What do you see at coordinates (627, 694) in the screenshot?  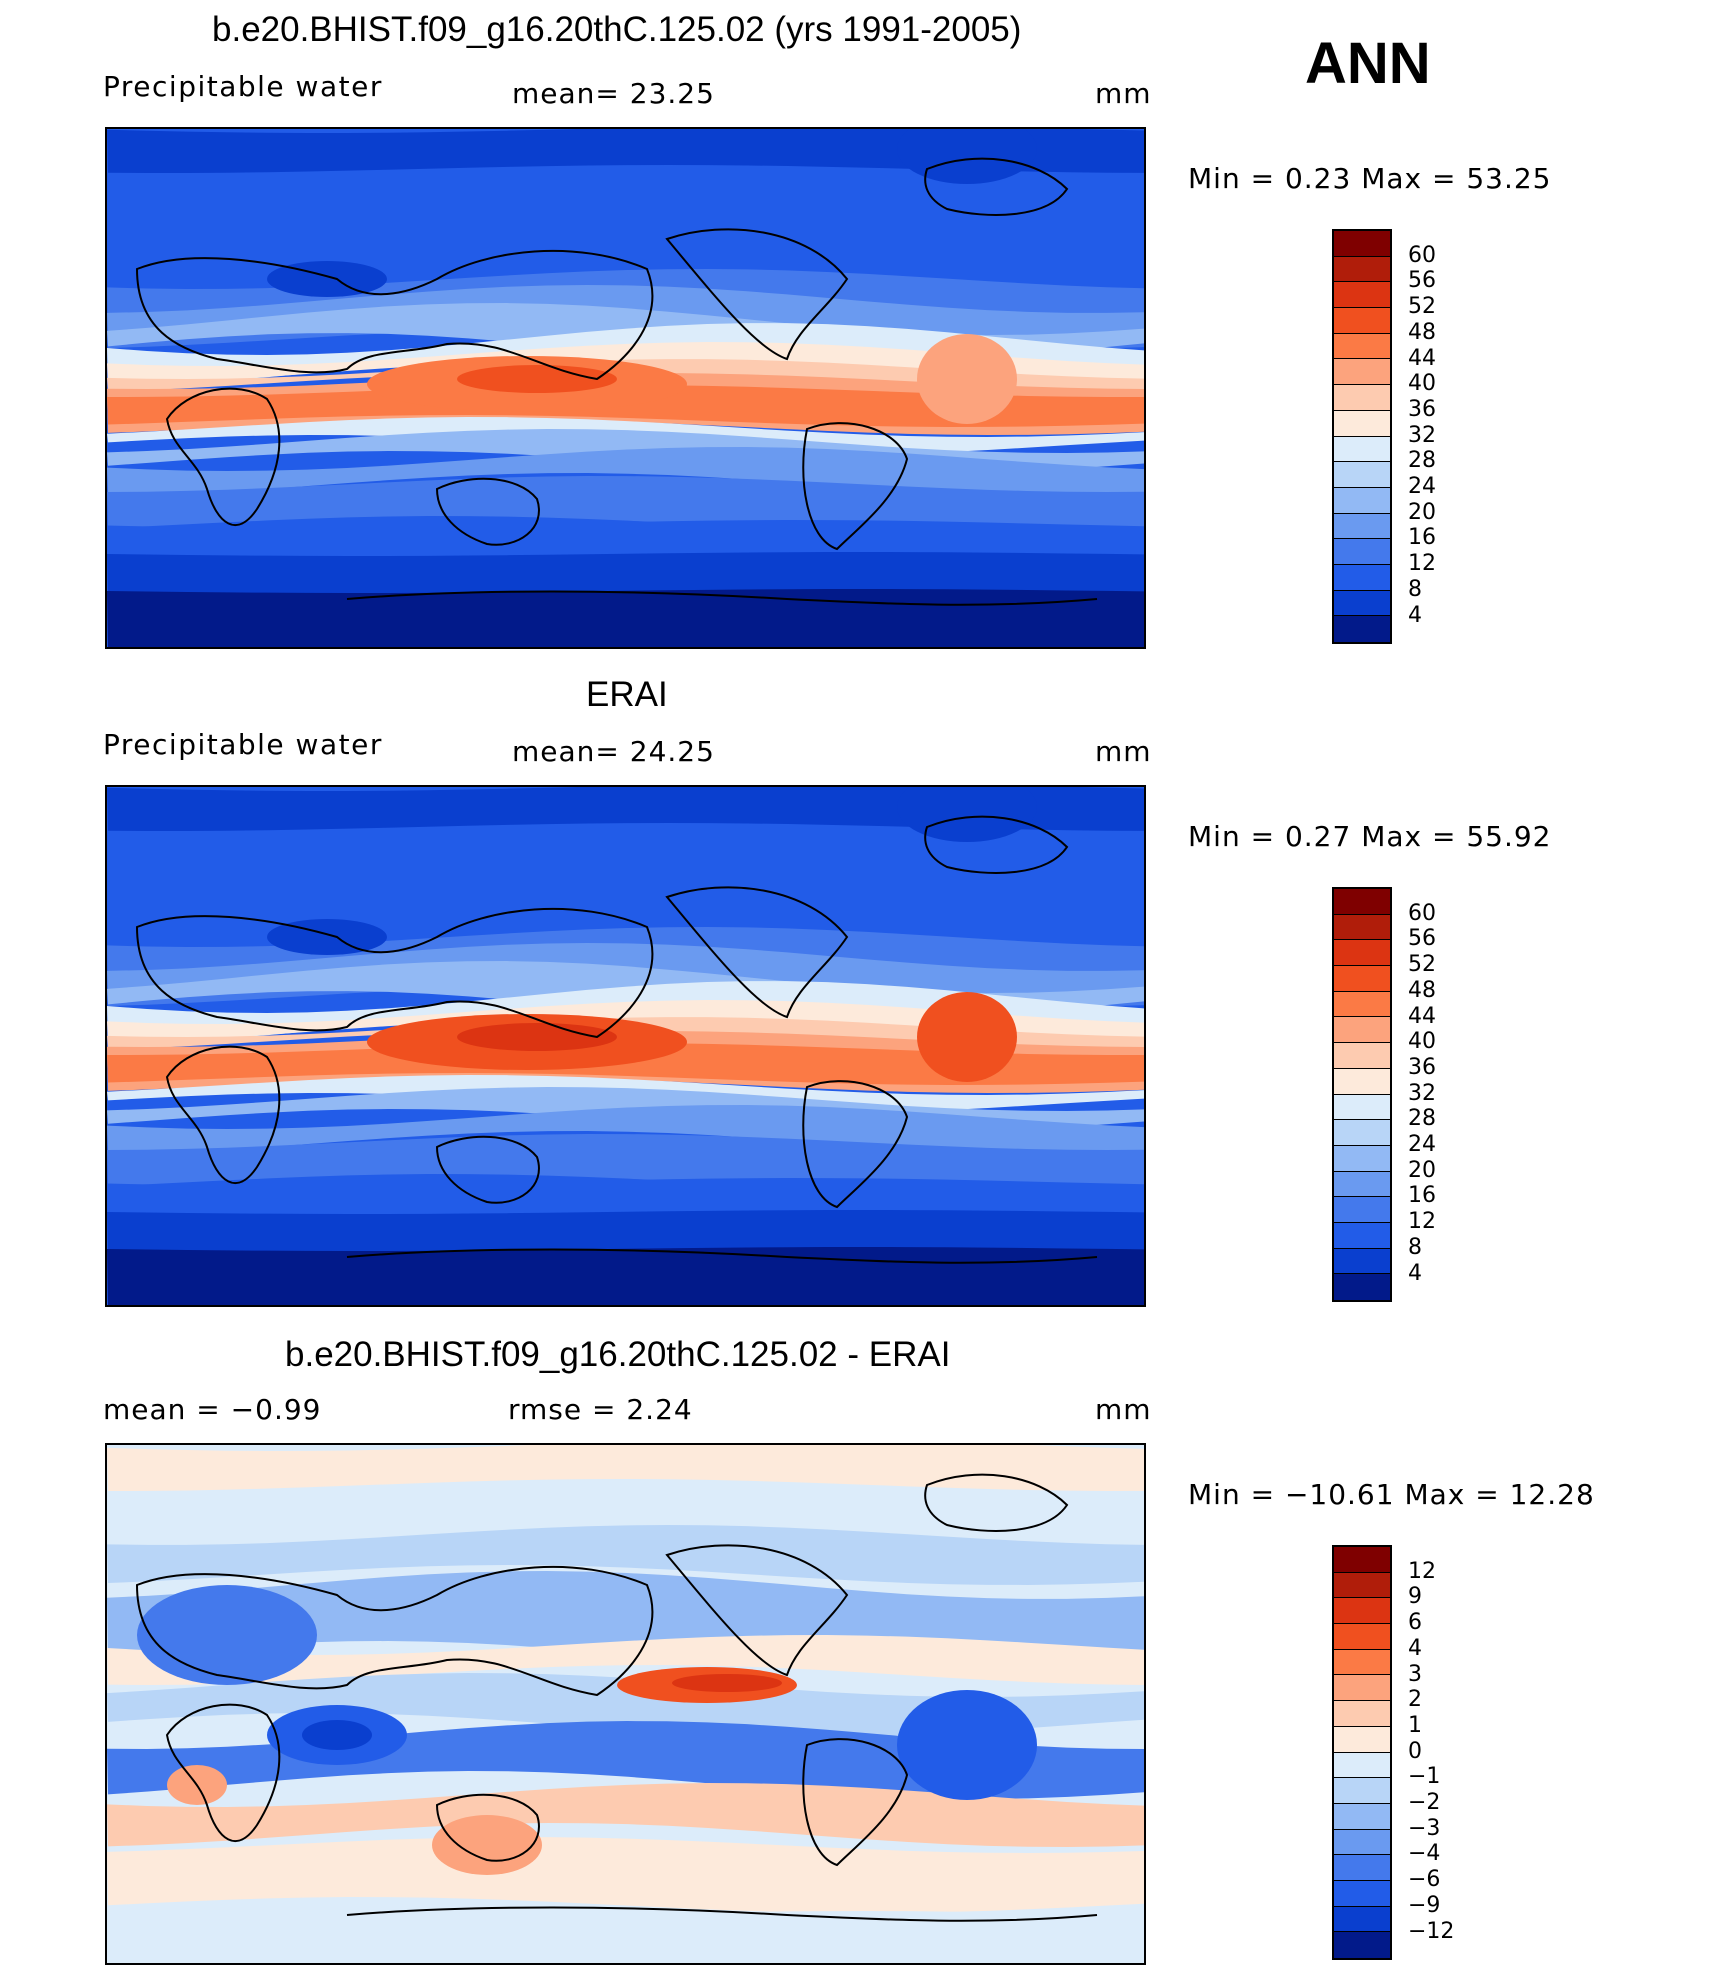 I see `panel2-title: ERAI` at bounding box center [627, 694].